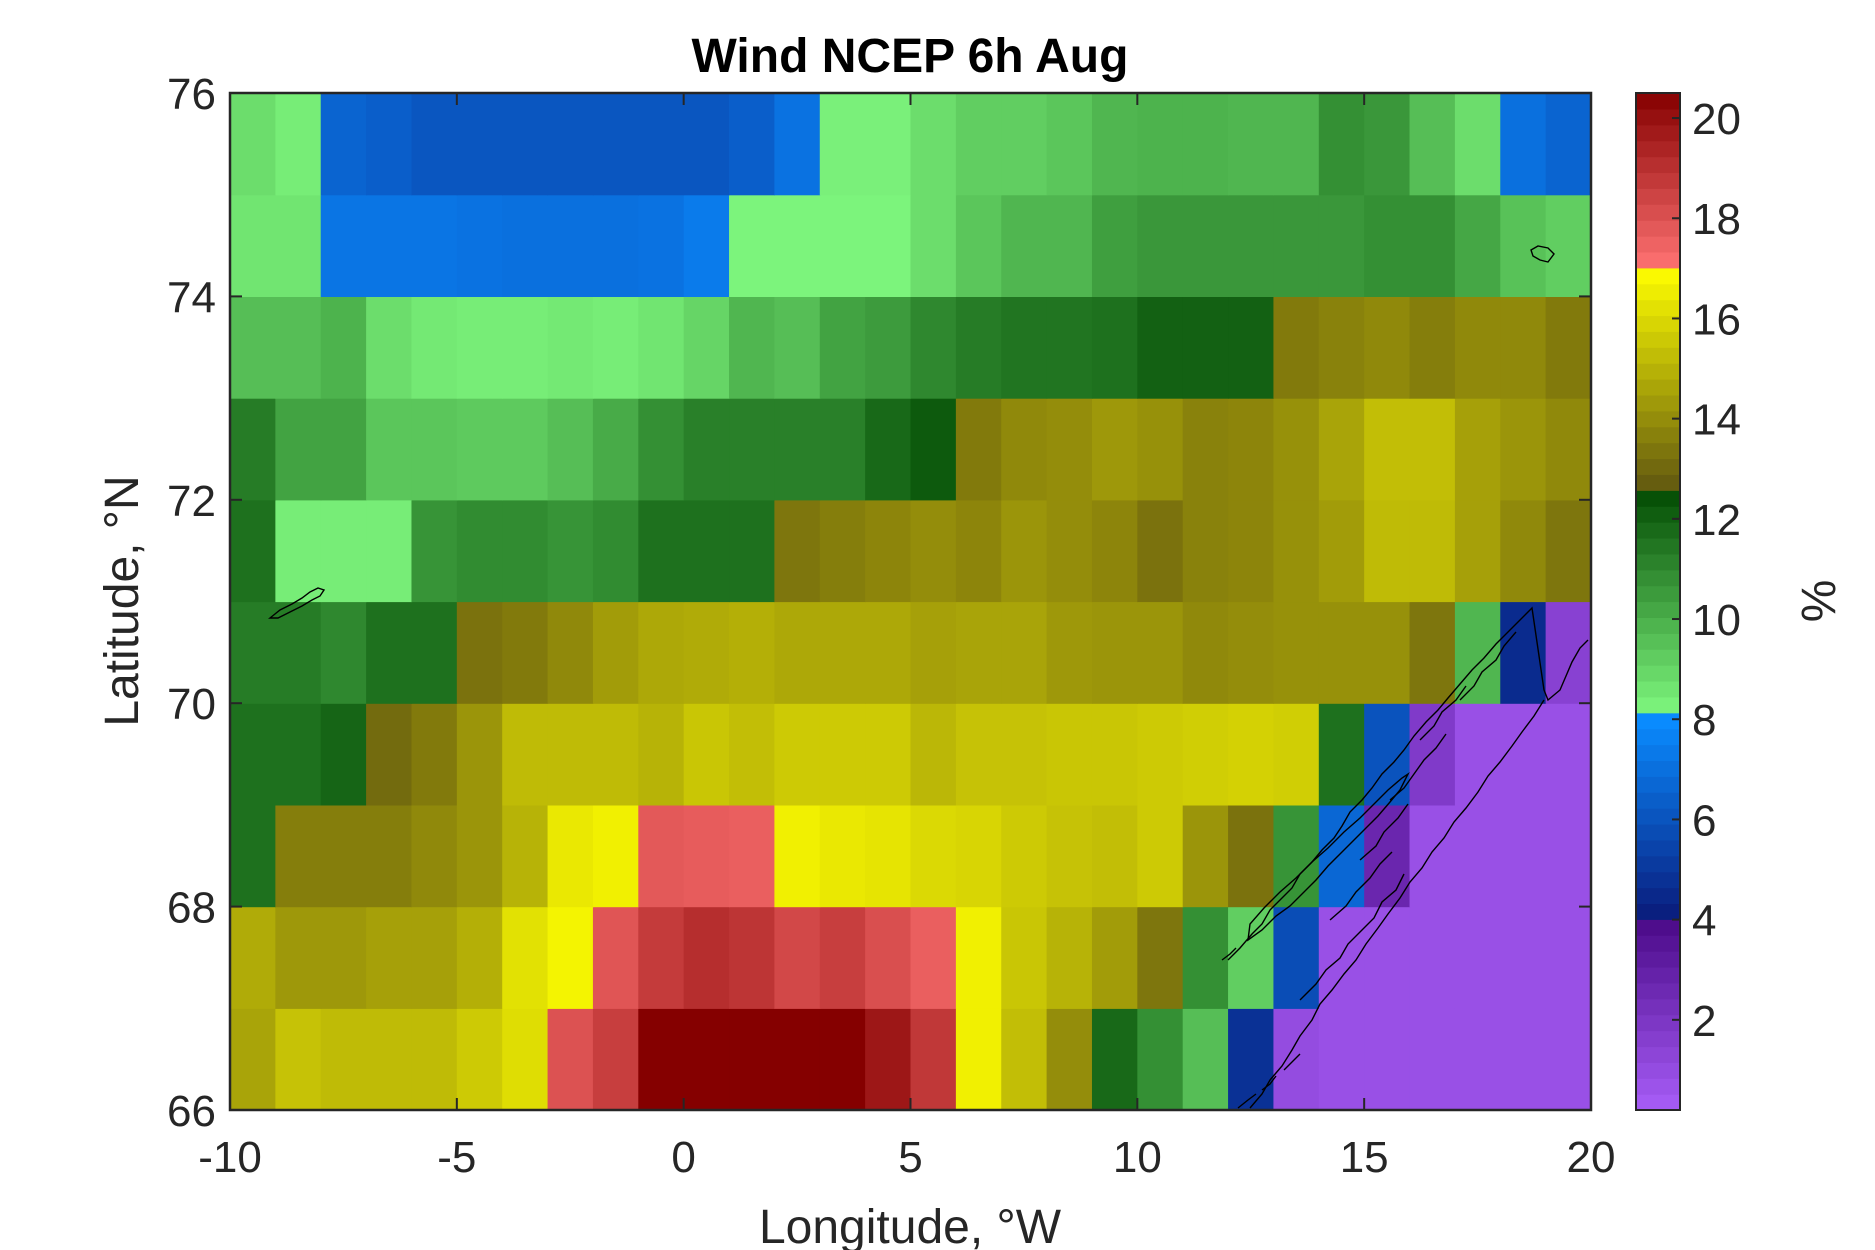 The height and width of the screenshot is (1250, 1875). Describe the element at coordinates (1716, 520) in the screenshot. I see `colorbar-tick-label: 12` at that location.